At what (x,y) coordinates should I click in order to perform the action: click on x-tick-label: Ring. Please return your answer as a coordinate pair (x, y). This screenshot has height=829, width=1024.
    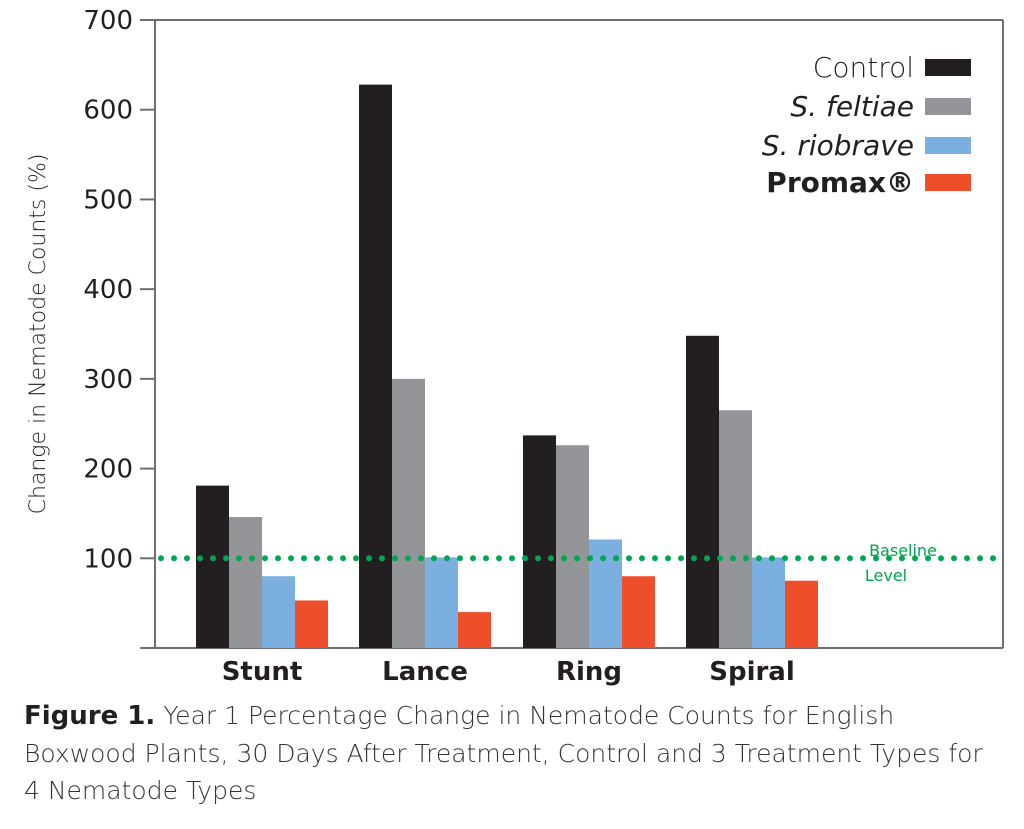
    Looking at the image, I should click on (589, 672).